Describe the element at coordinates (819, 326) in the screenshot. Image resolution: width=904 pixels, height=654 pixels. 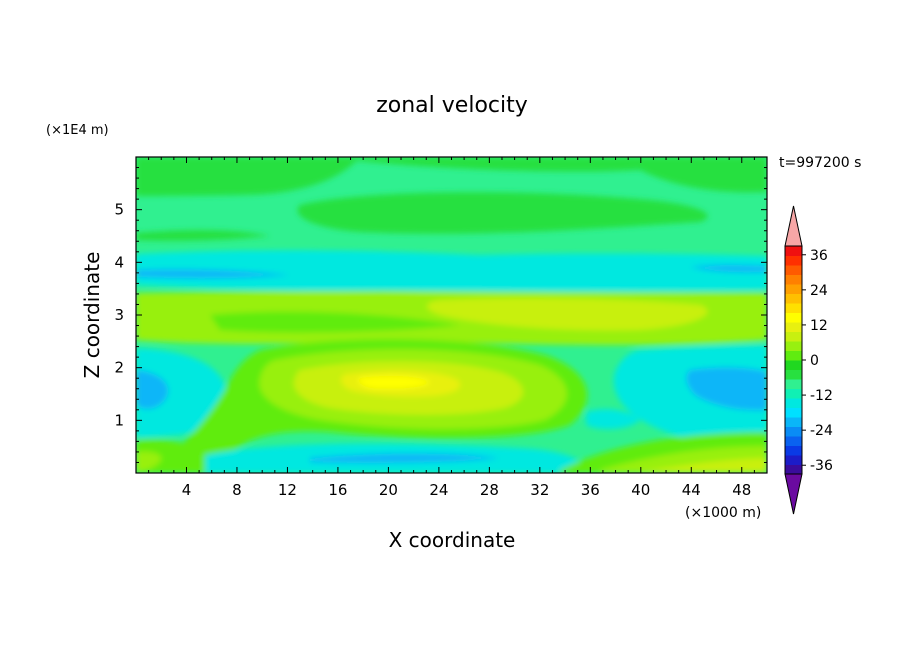
I see `colorbar-tick-label: 12` at that location.